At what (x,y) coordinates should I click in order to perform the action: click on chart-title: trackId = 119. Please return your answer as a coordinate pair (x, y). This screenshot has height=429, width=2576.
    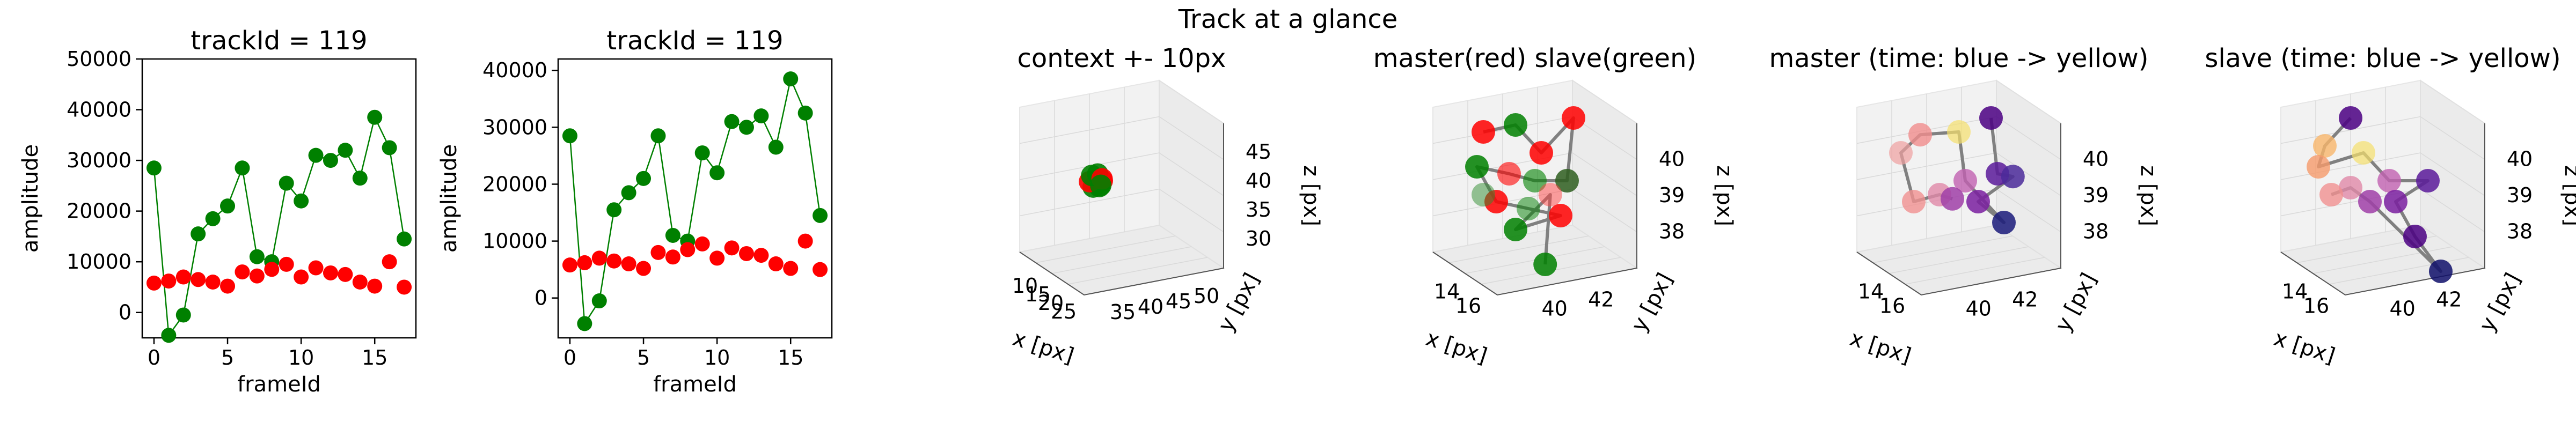
    Looking at the image, I should click on (694, 41).